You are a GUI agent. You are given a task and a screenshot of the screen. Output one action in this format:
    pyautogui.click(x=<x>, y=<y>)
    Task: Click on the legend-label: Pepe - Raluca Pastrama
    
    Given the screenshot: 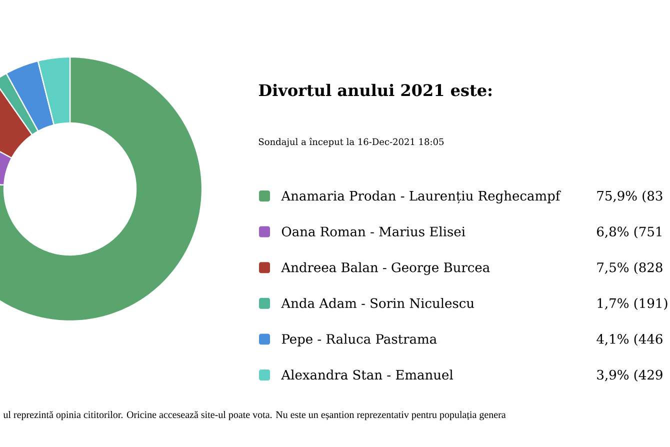 What is the action you would take?
    pyautogui.click(x=359, y=340)
    